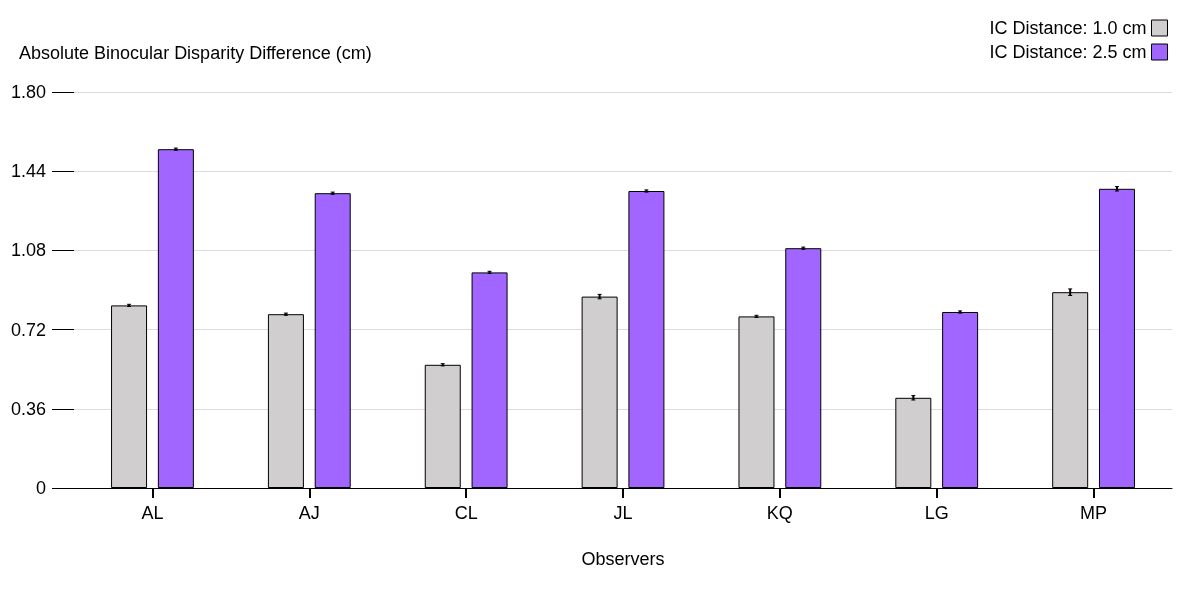  I want to click on y-tick-label: 0.72, so click(28, 329).